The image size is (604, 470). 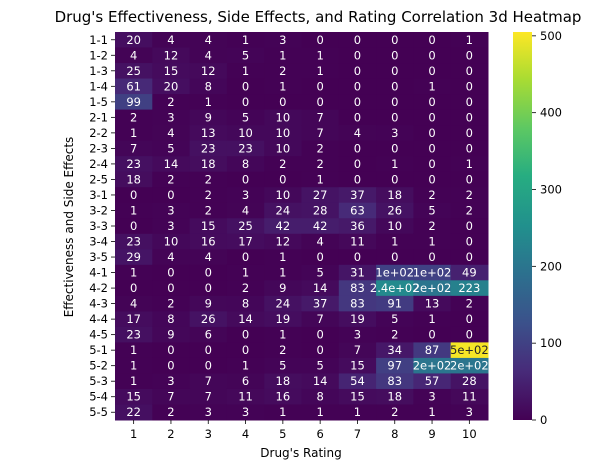 What do you see at coordinates (133, 257) in the screenshot?
I see `cell-value-label: 29` at bounding box center [133, 257].